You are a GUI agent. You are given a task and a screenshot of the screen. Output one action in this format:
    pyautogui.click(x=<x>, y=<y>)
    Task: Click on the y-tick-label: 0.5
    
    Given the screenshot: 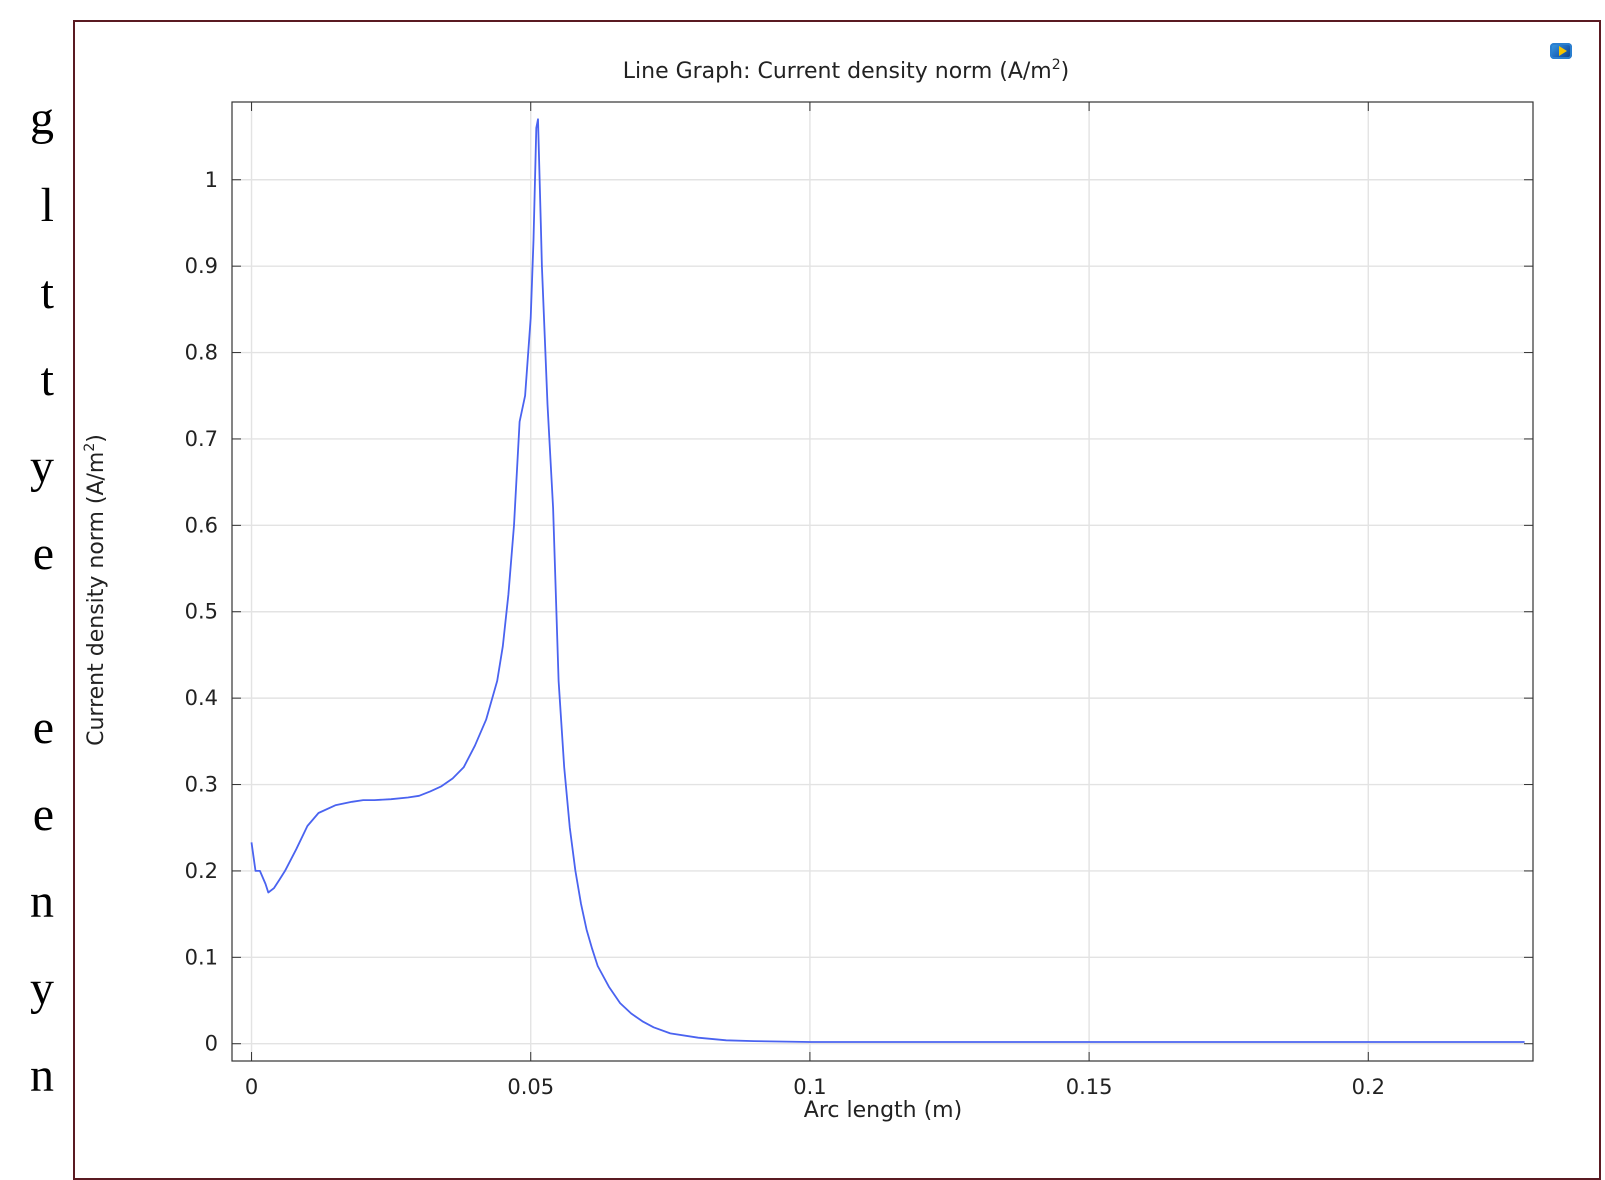 What is the action you would take?
    pyautogui.click(x=201, y=612)
    